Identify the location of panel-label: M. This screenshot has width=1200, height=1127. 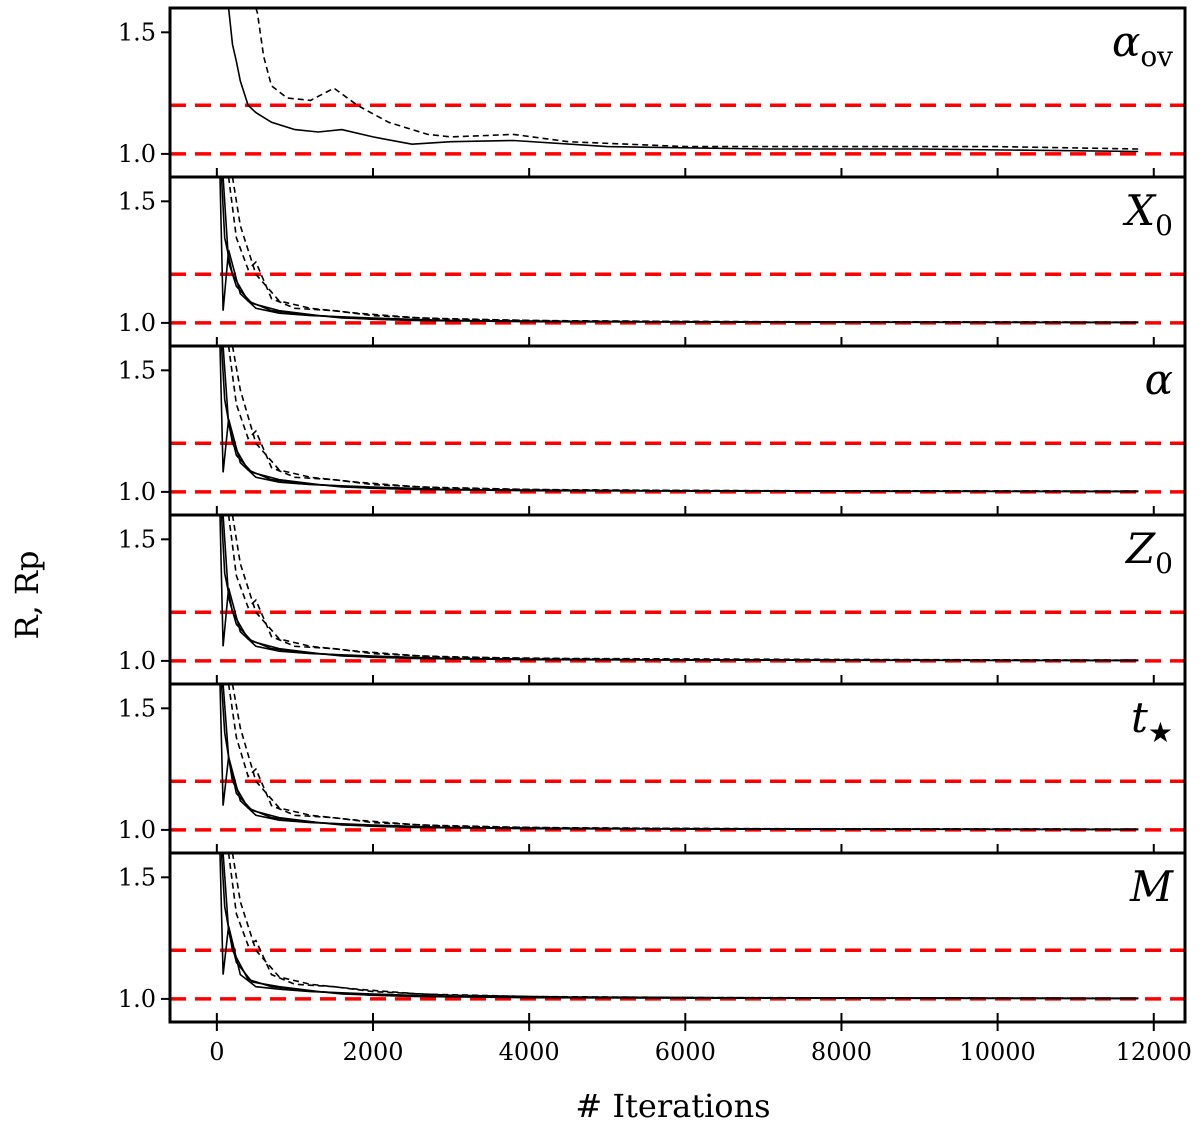
(1151, 886).